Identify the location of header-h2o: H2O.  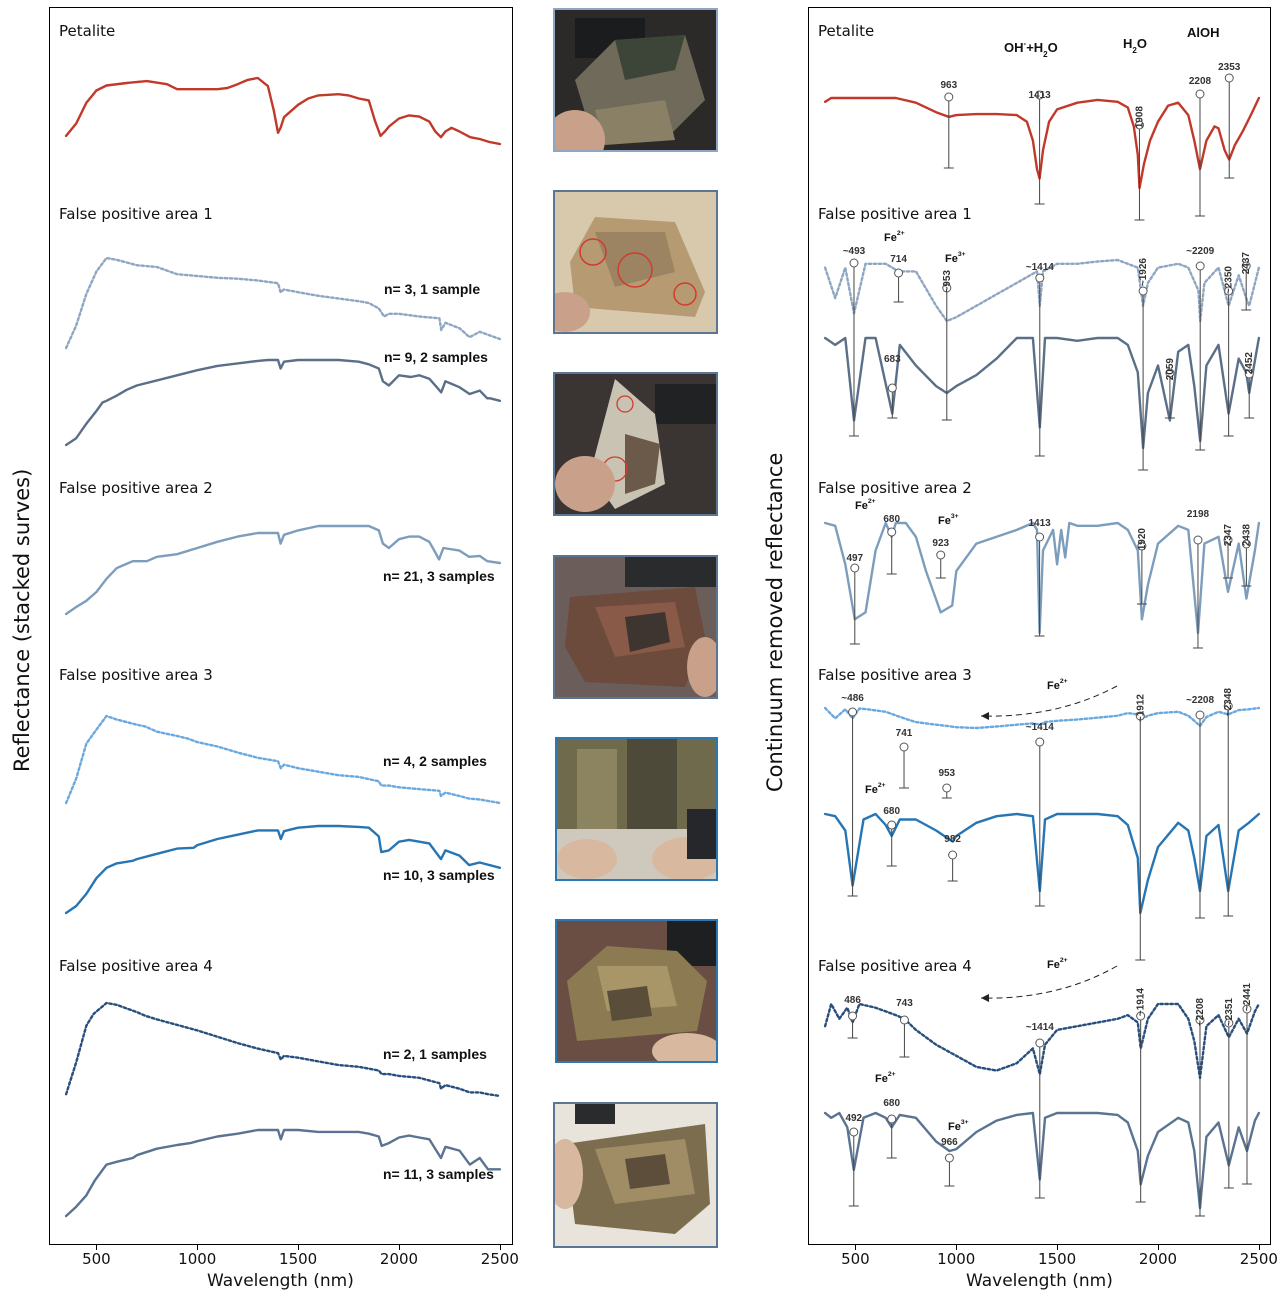
(1135, 45).